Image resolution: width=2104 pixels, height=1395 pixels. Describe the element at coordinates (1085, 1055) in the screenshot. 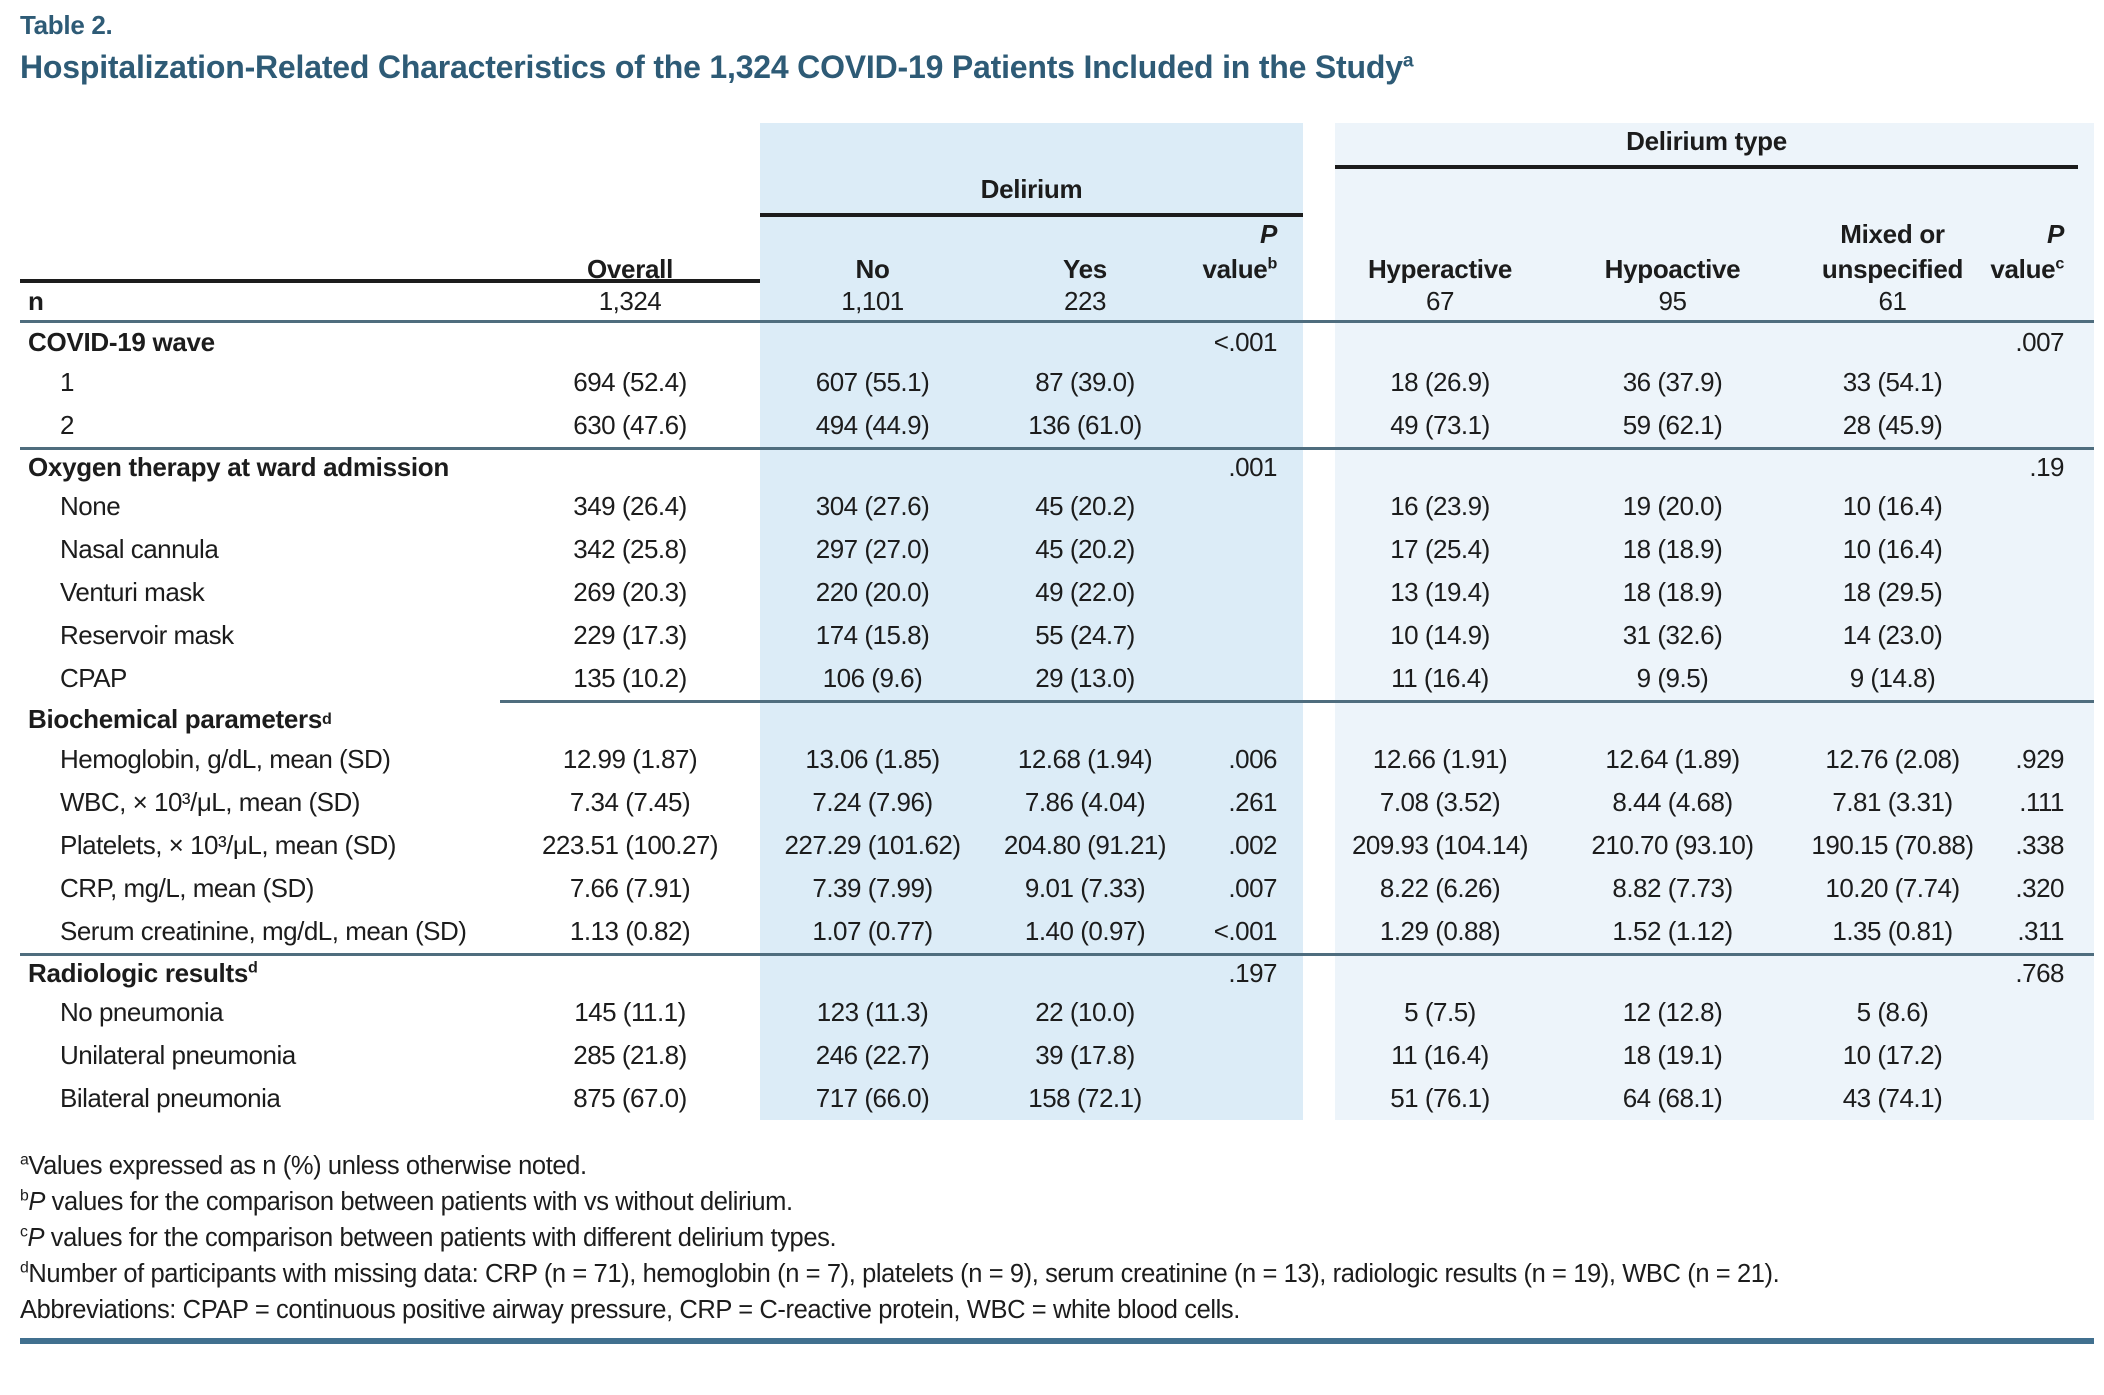

I see `table-cell: 39 (17.8)` at that location.